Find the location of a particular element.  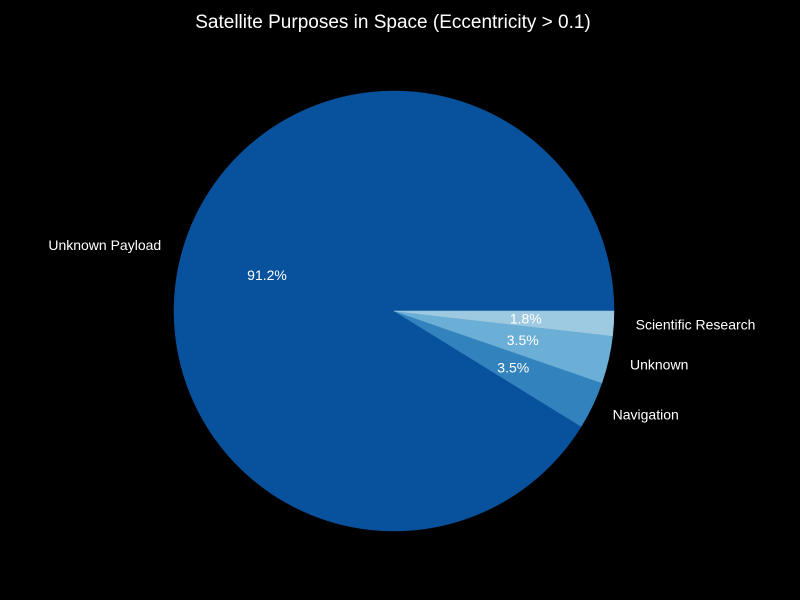

percent-label-unknown: 3.5% is located at coordinates (523, 340).